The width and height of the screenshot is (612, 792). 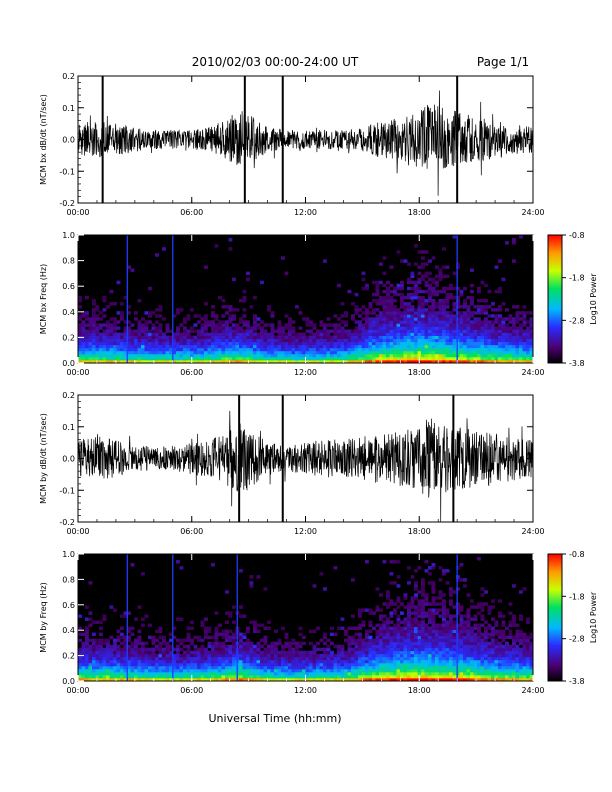 What do you see at coordinates (577, 320) in the screenshot?
I see `bx-spectrogram-cbtick-label-2: -2.8` at bounding box center [577, 320].